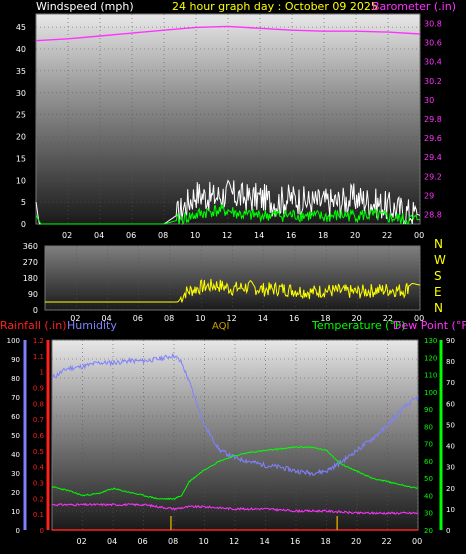  What do you see at coordinates (428, 514) in the screenshot?
I see `temperature-tick: 30` at bounding box center [428, 514].